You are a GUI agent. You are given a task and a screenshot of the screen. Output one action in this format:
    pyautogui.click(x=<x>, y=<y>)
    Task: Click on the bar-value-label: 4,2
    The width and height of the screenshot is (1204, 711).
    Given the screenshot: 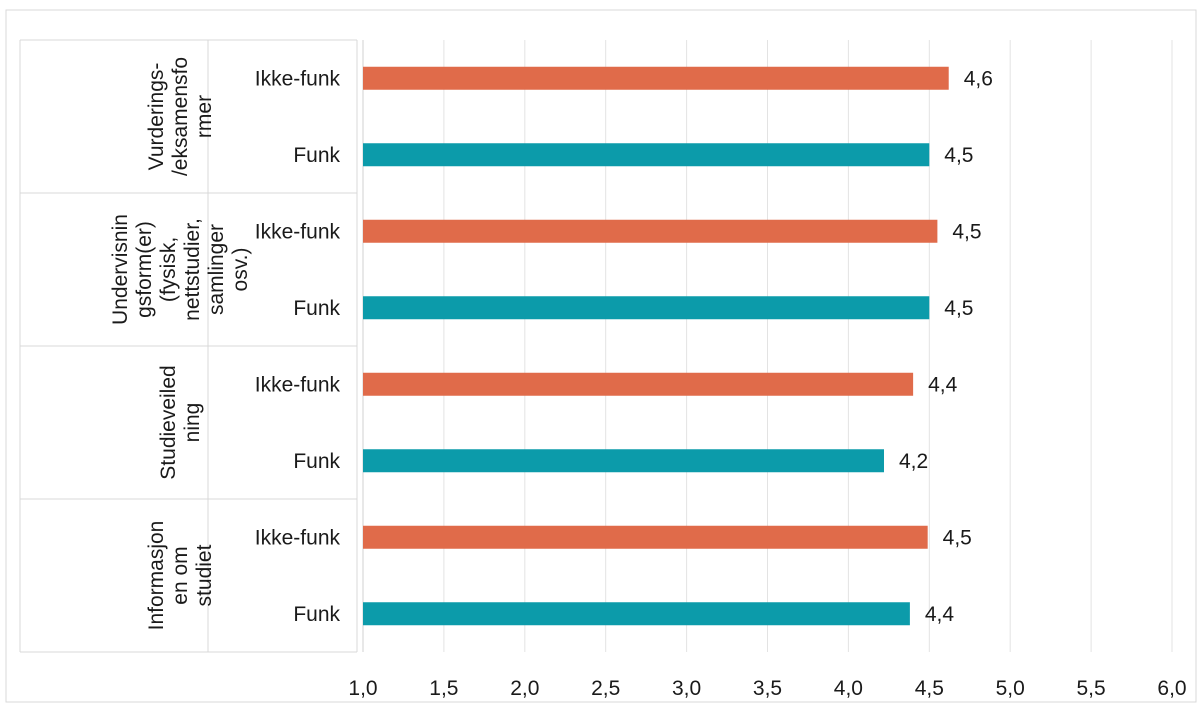 What is the action you would take?
    pyautogui.click(x=913, y=461)
    